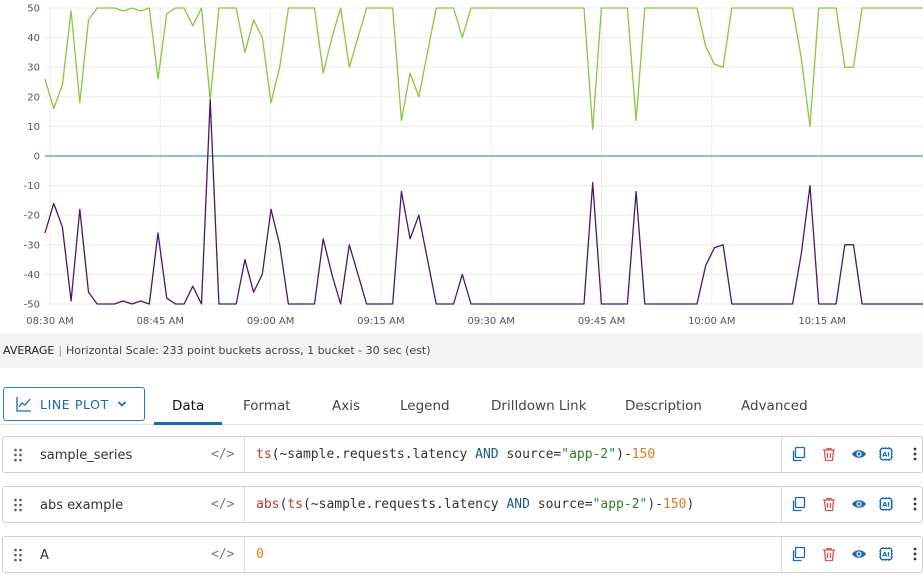 This screenshot has height=578, width=923. Describe the element at coordinates (513, 554) in the screenshot. I see `query-expression-field: 0` at that location.